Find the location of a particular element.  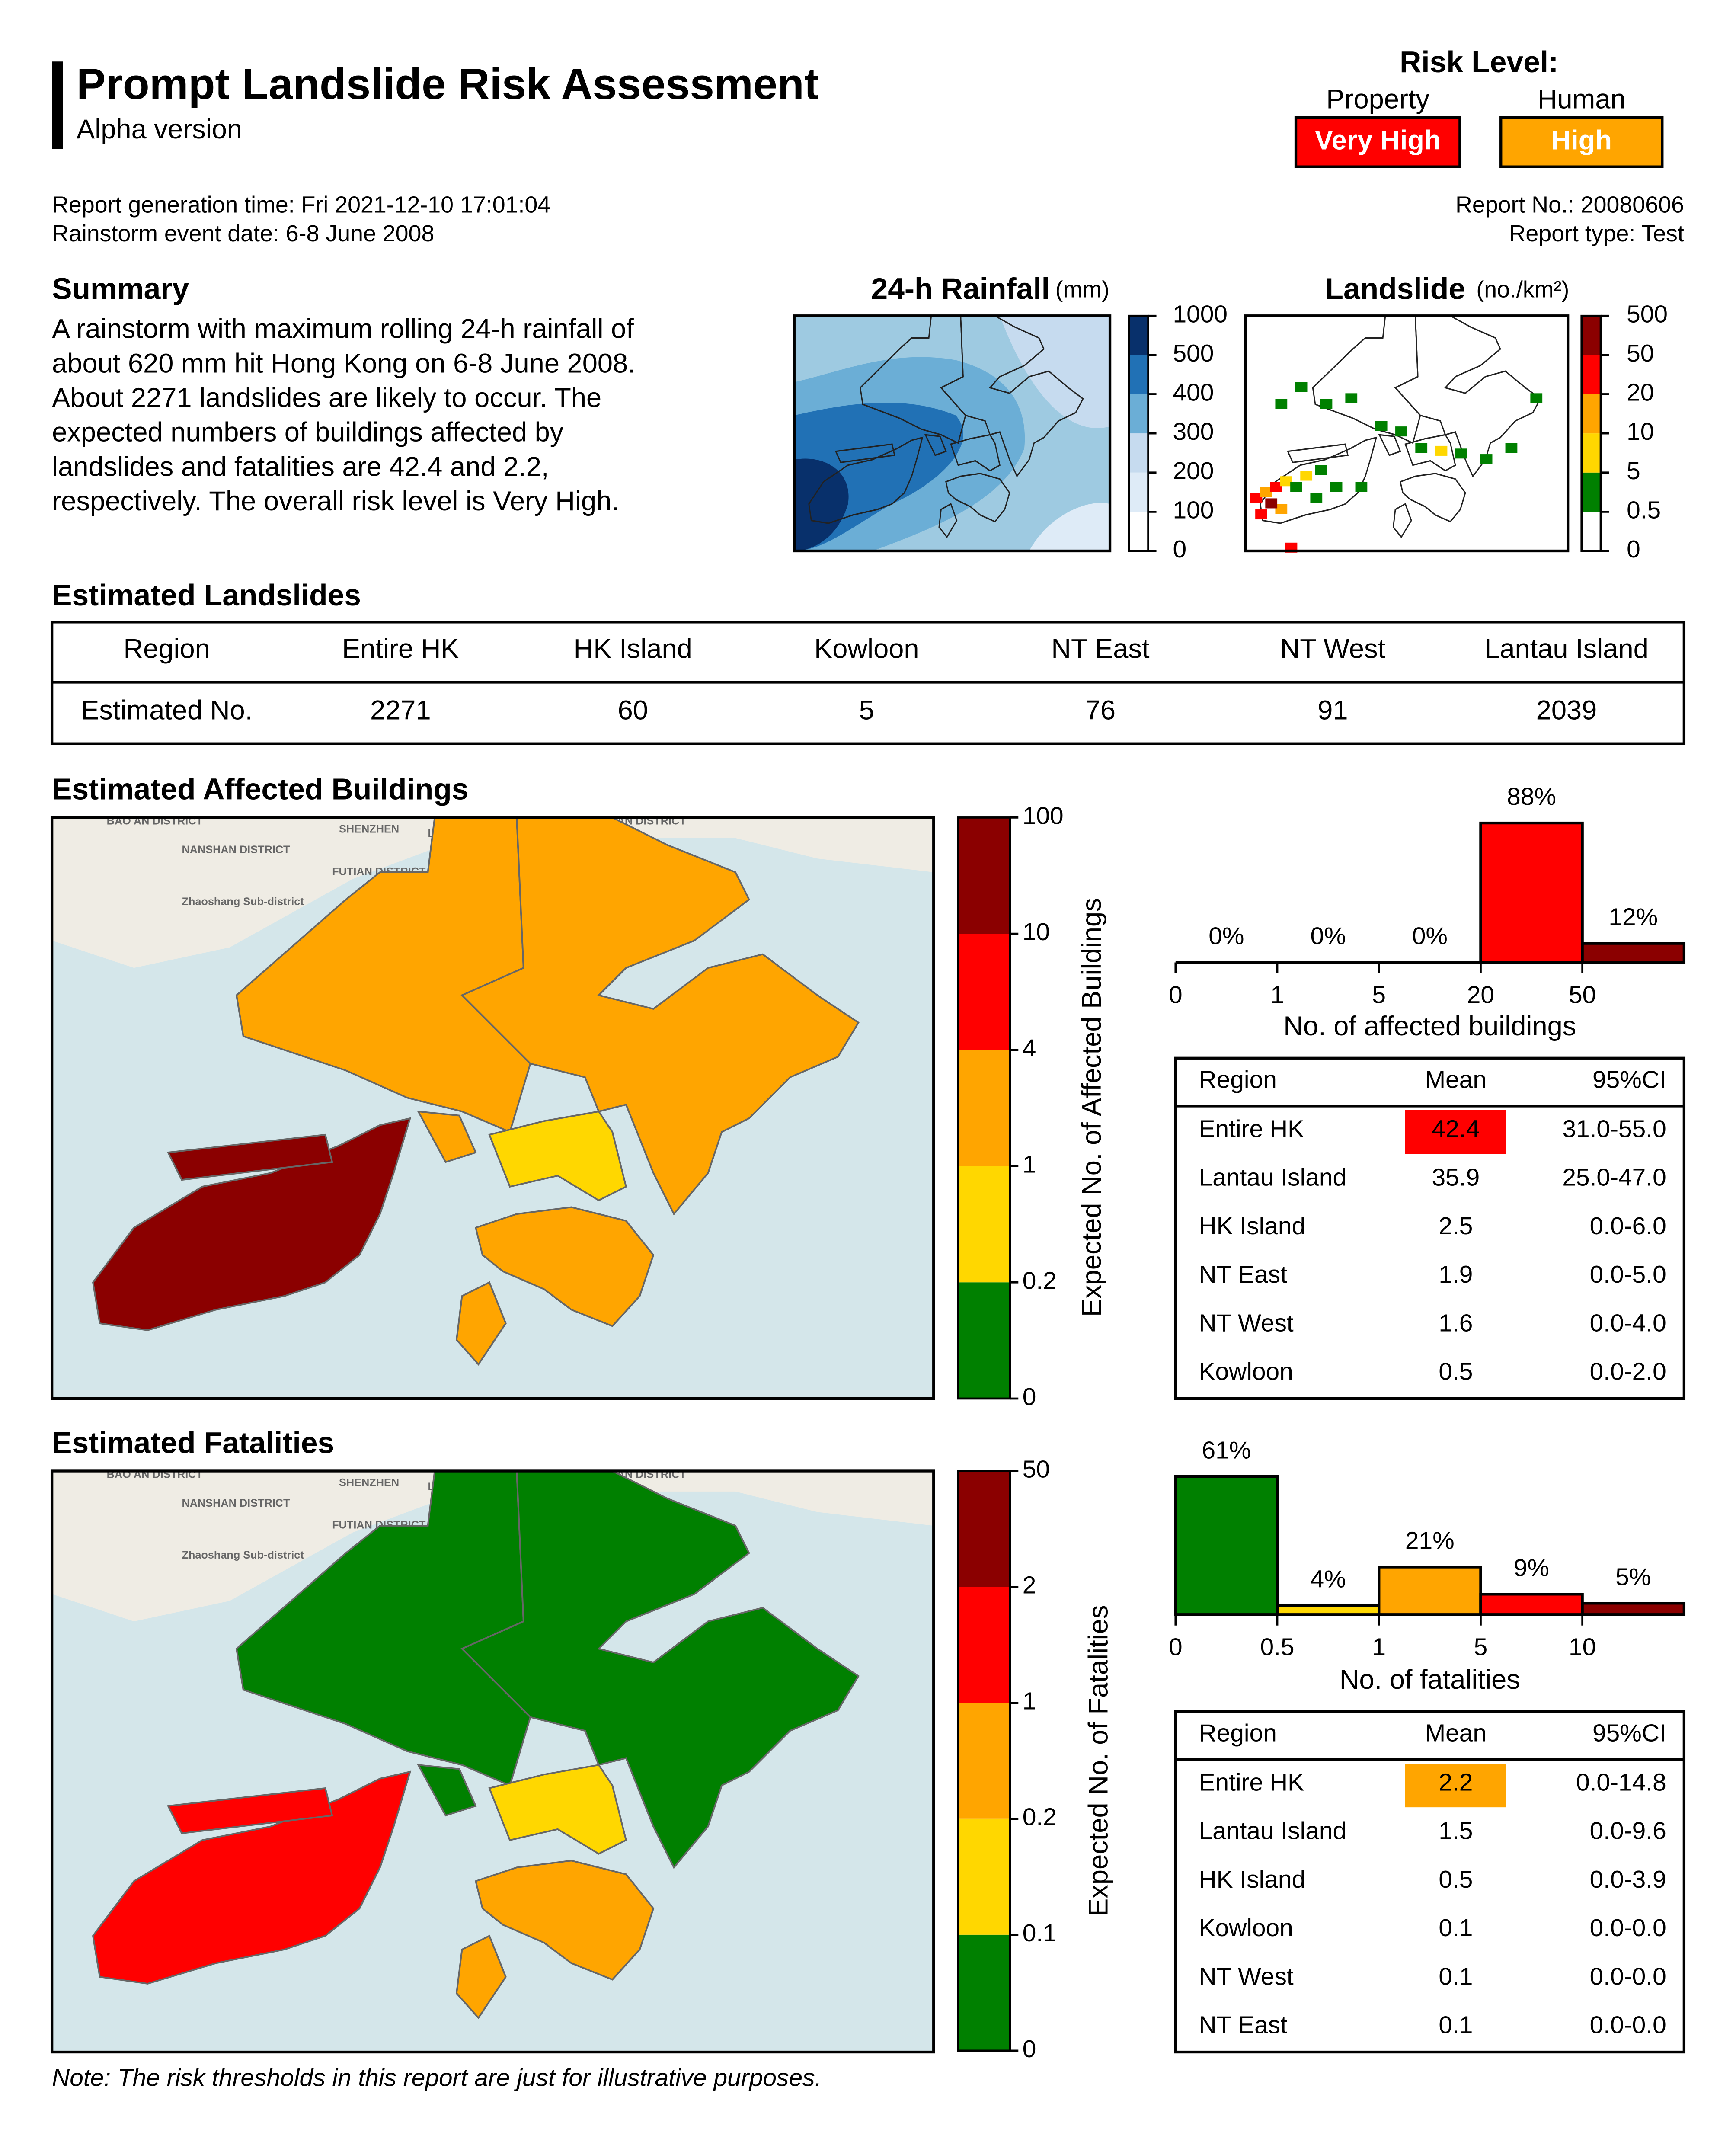

mean-highlight is located at coordinates (1455, 1786).